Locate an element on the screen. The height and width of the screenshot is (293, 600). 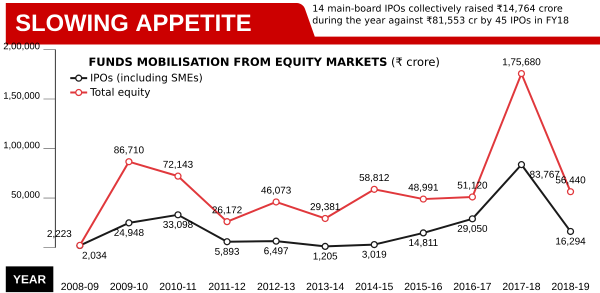
x-tick-label: 2009-10 is located at coordinates (129, 286).